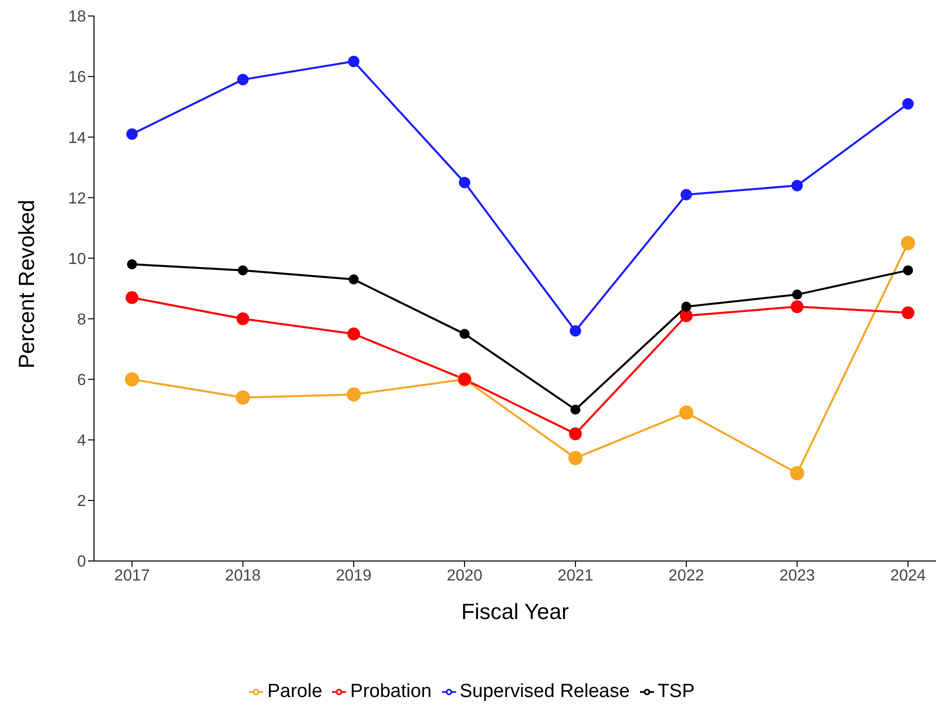  I want to click on x-tick-label: 2022, so click(686, 575).